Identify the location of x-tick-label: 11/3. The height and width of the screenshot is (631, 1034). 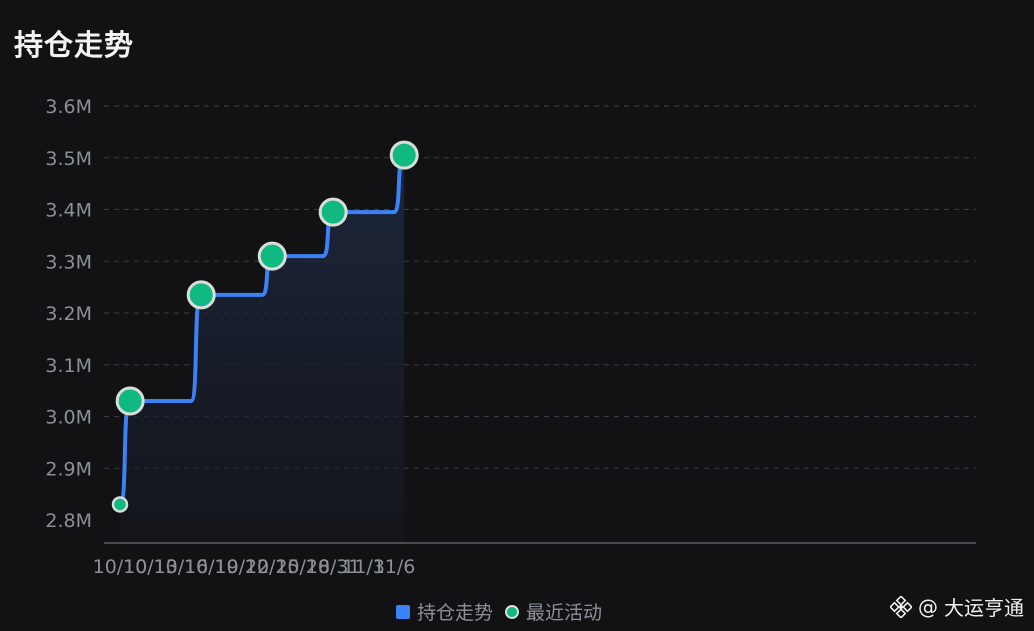
(363, 567).